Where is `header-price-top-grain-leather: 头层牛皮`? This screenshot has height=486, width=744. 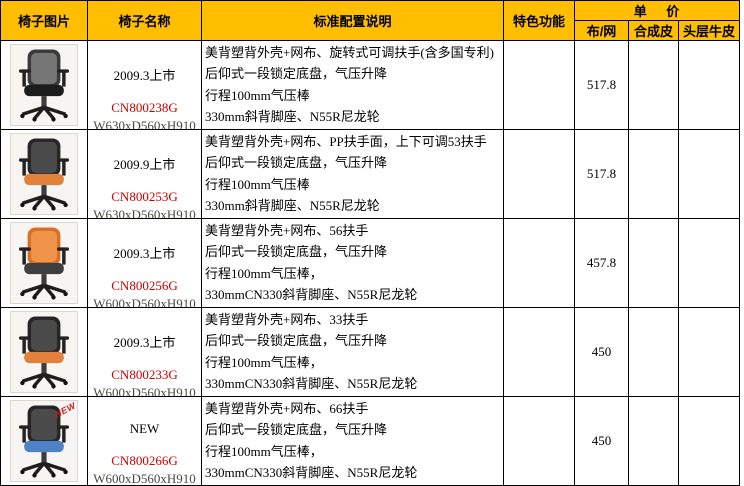
header-price-top-grain-leather: 头层牛皮 is located at coordinates (709, 30).